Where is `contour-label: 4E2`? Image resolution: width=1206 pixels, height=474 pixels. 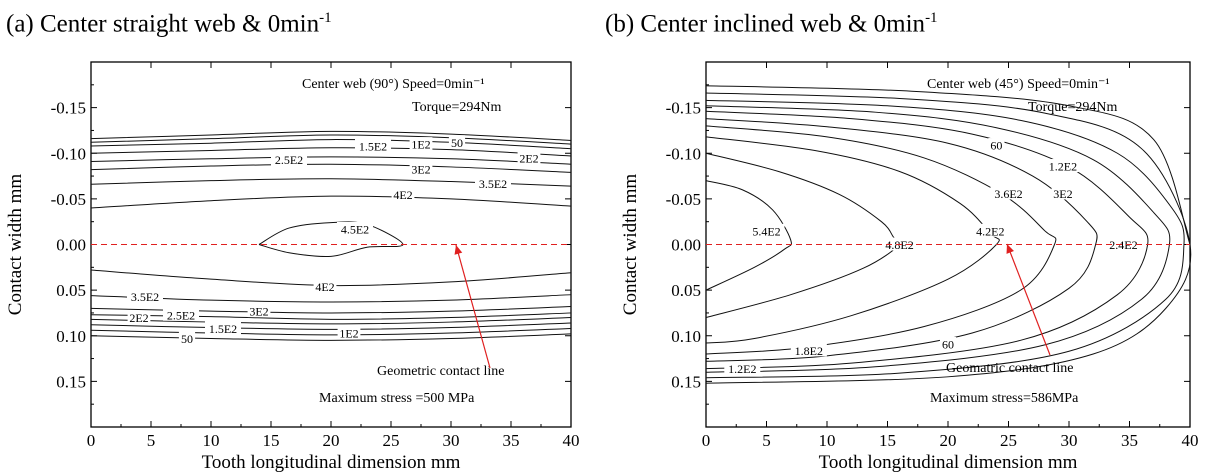 contour-label: 4E2 is located at coordinates (402, 195).